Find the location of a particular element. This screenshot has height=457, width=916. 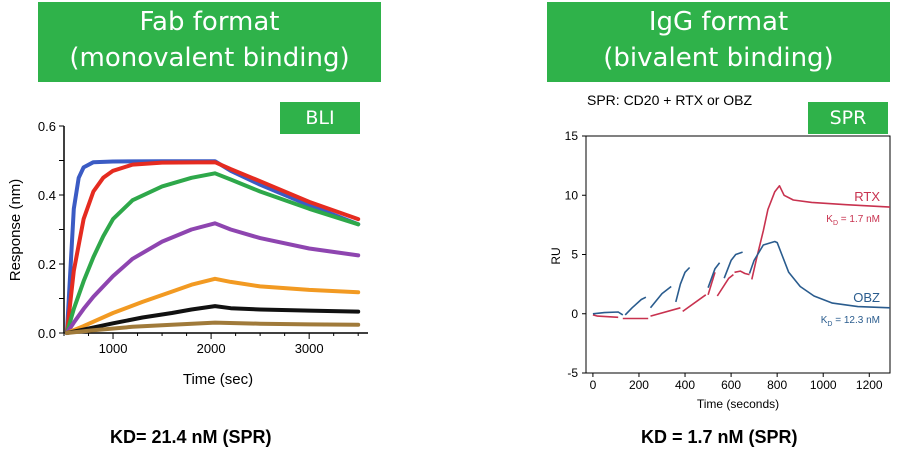

left-panel-title: Fab format is located at coordinates (209, 22).